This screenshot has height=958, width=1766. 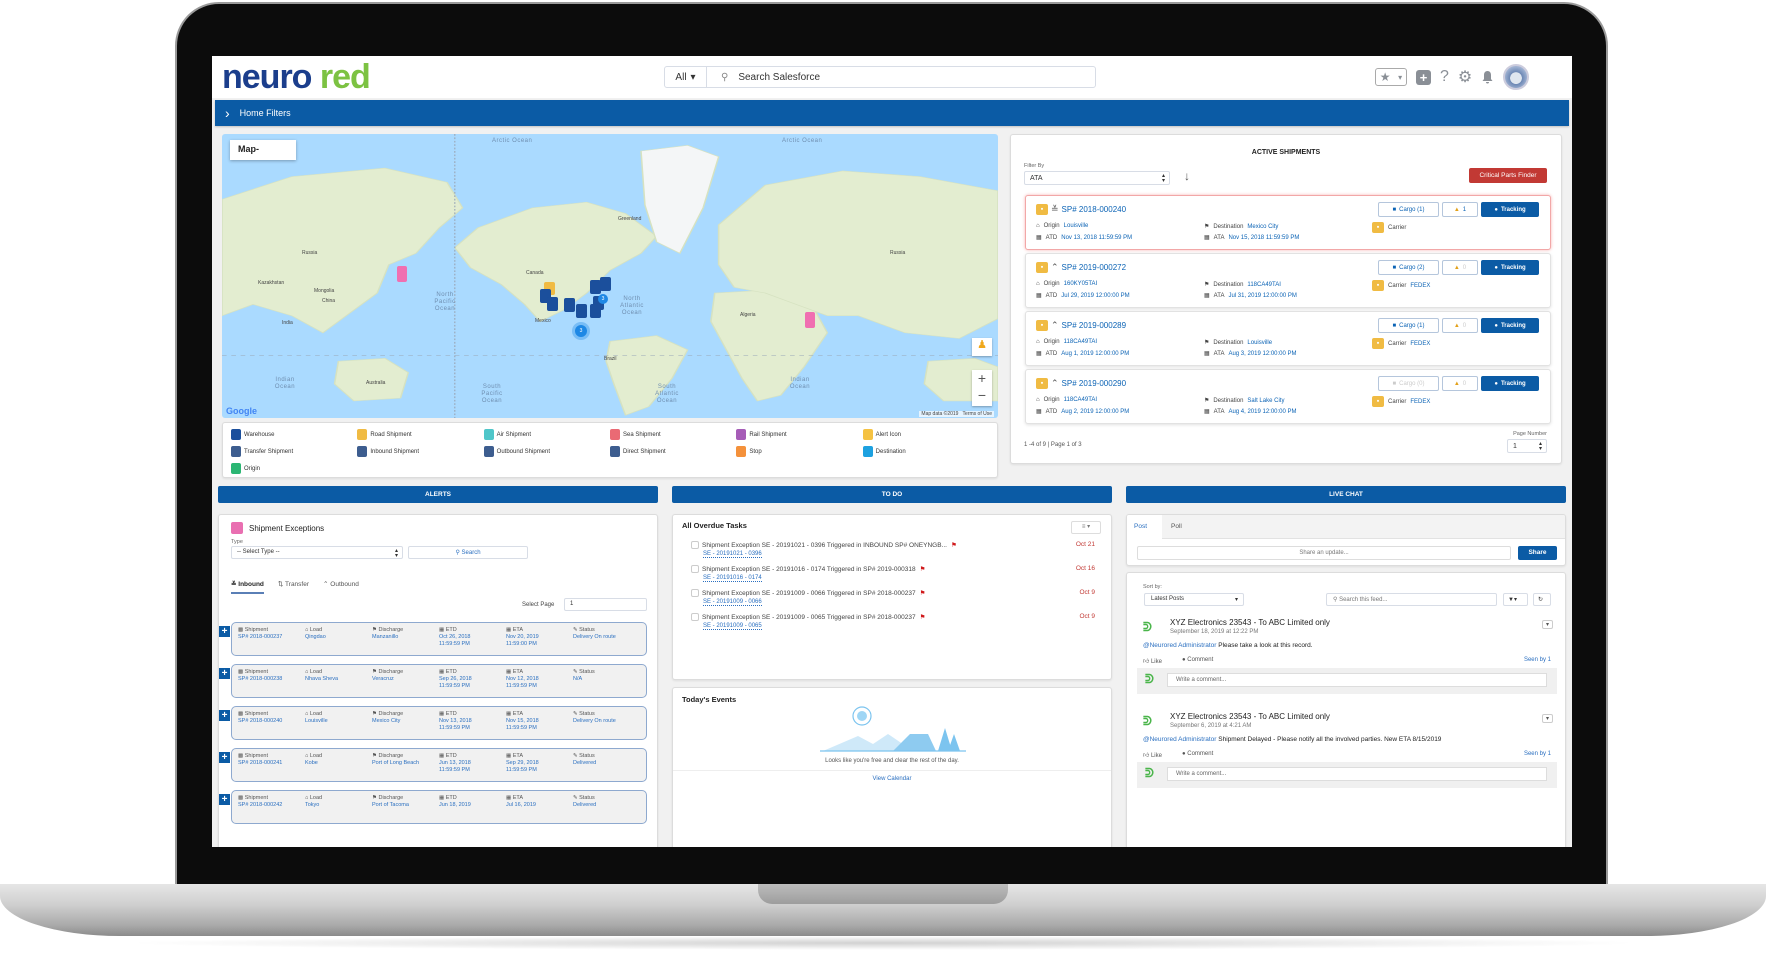 What do you see at coordinates (1460, 267) in the screenshot?
I see `alerts-button: ▲ 0` at bounding box center [1460, 267].